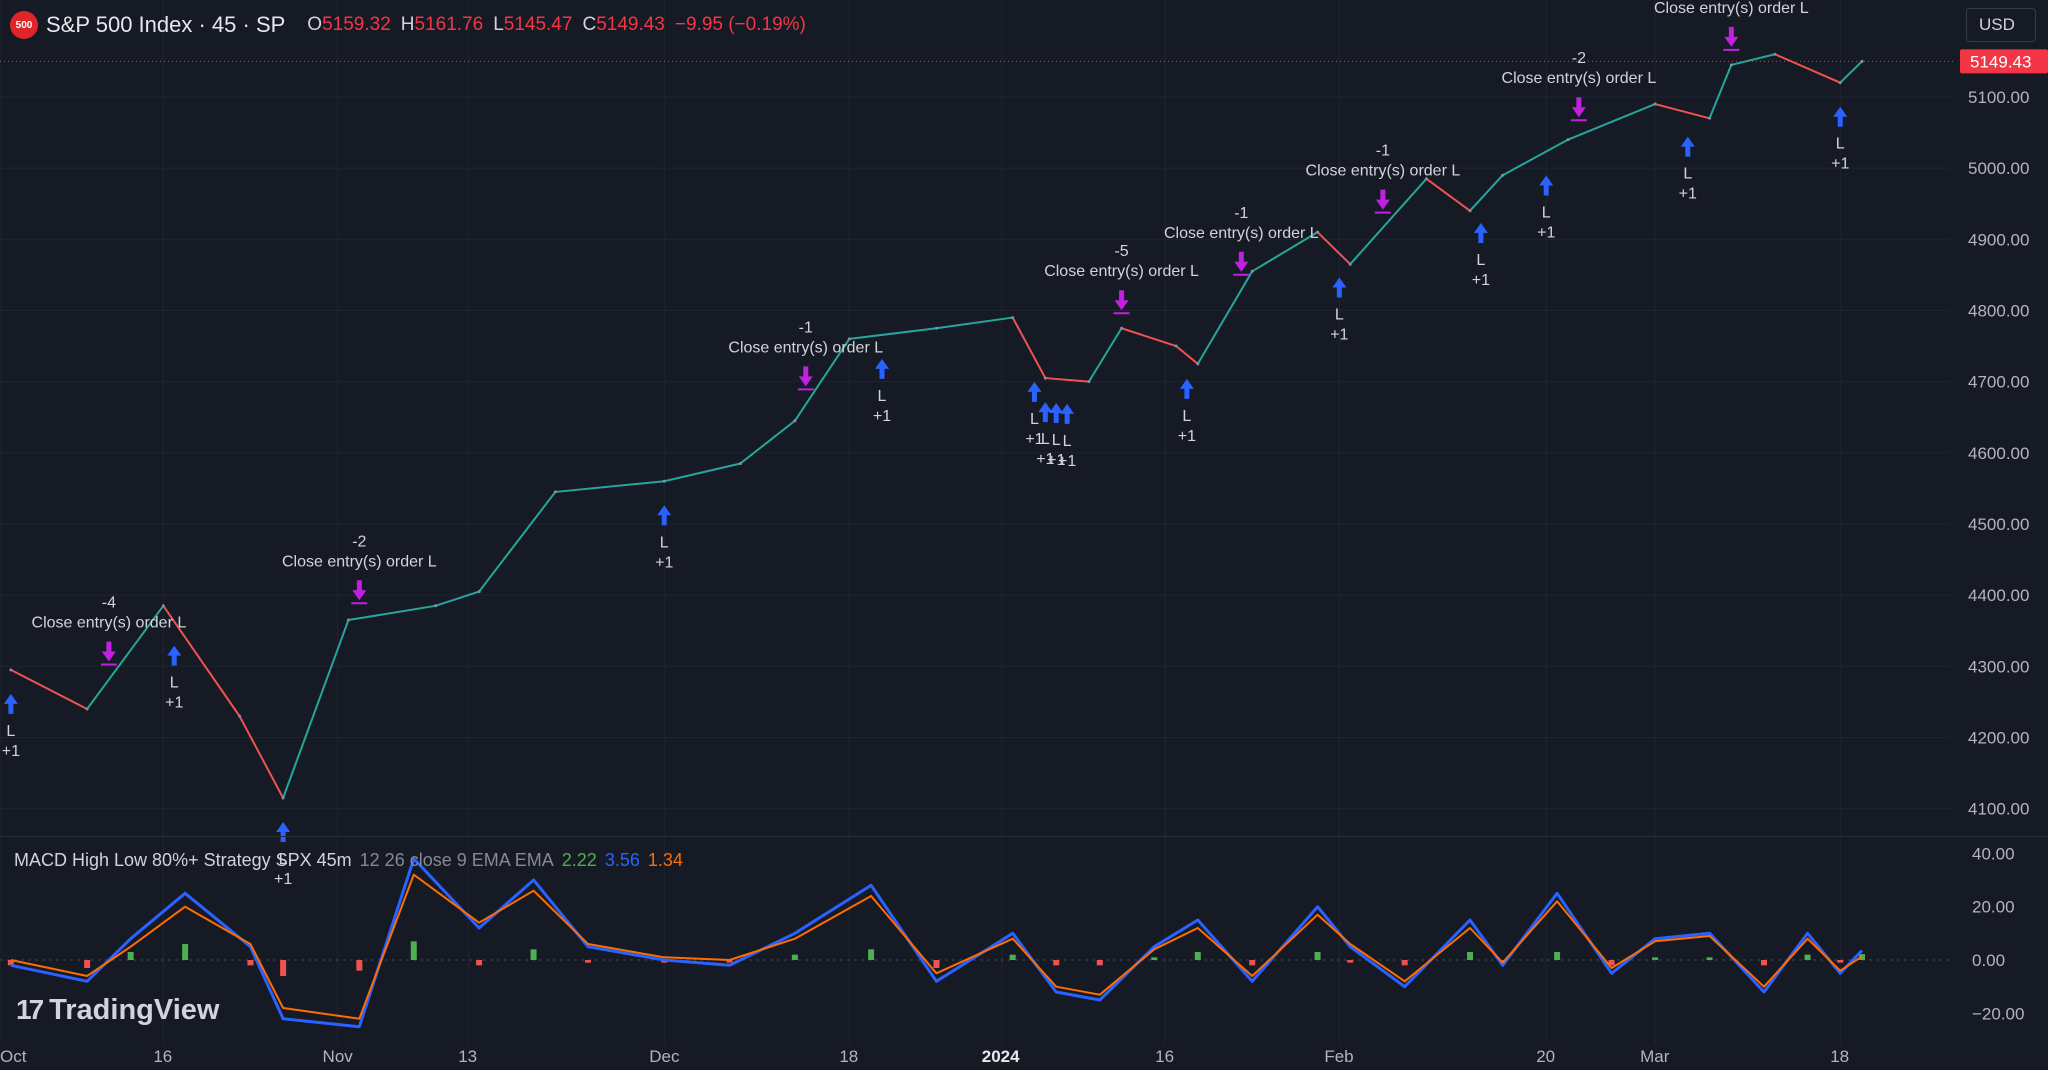 This screenshot has width=2048, height=1070. What do you see at coordinates (166, 24) in the screenshot?
I see `symbol-title: S&P 500 Index · 45 · SP` at bounding box center [166, 24].